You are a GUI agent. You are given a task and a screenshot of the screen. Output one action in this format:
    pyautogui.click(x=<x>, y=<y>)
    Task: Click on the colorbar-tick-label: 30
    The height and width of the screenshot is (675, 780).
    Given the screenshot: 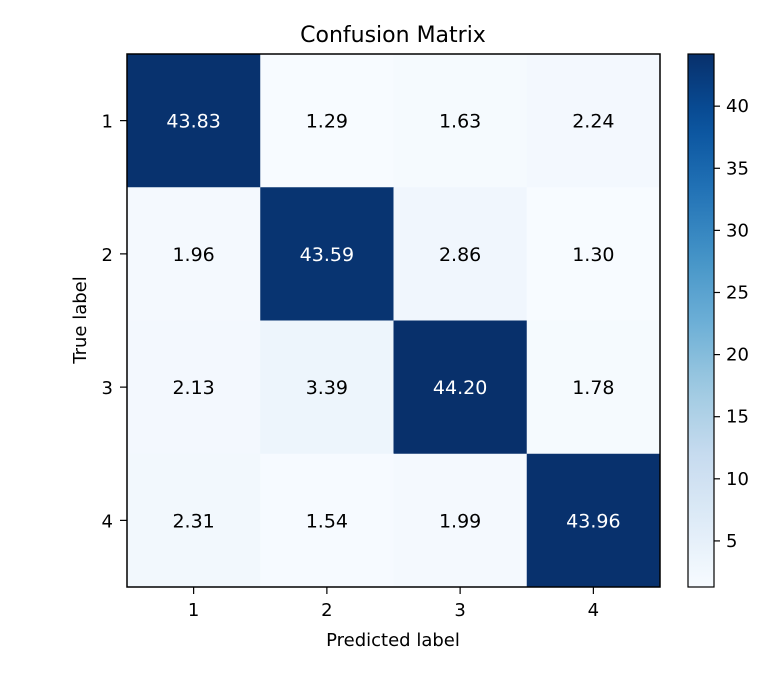 What is the action you would take?
    pyautogui.click(x=737, y=230)
    